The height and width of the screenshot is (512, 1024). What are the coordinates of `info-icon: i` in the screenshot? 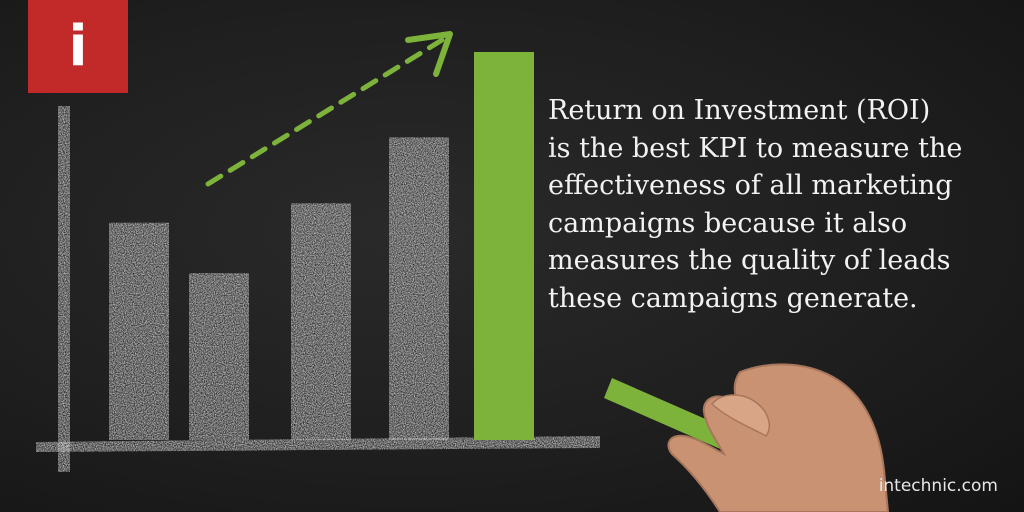 It's located at (78, 46).